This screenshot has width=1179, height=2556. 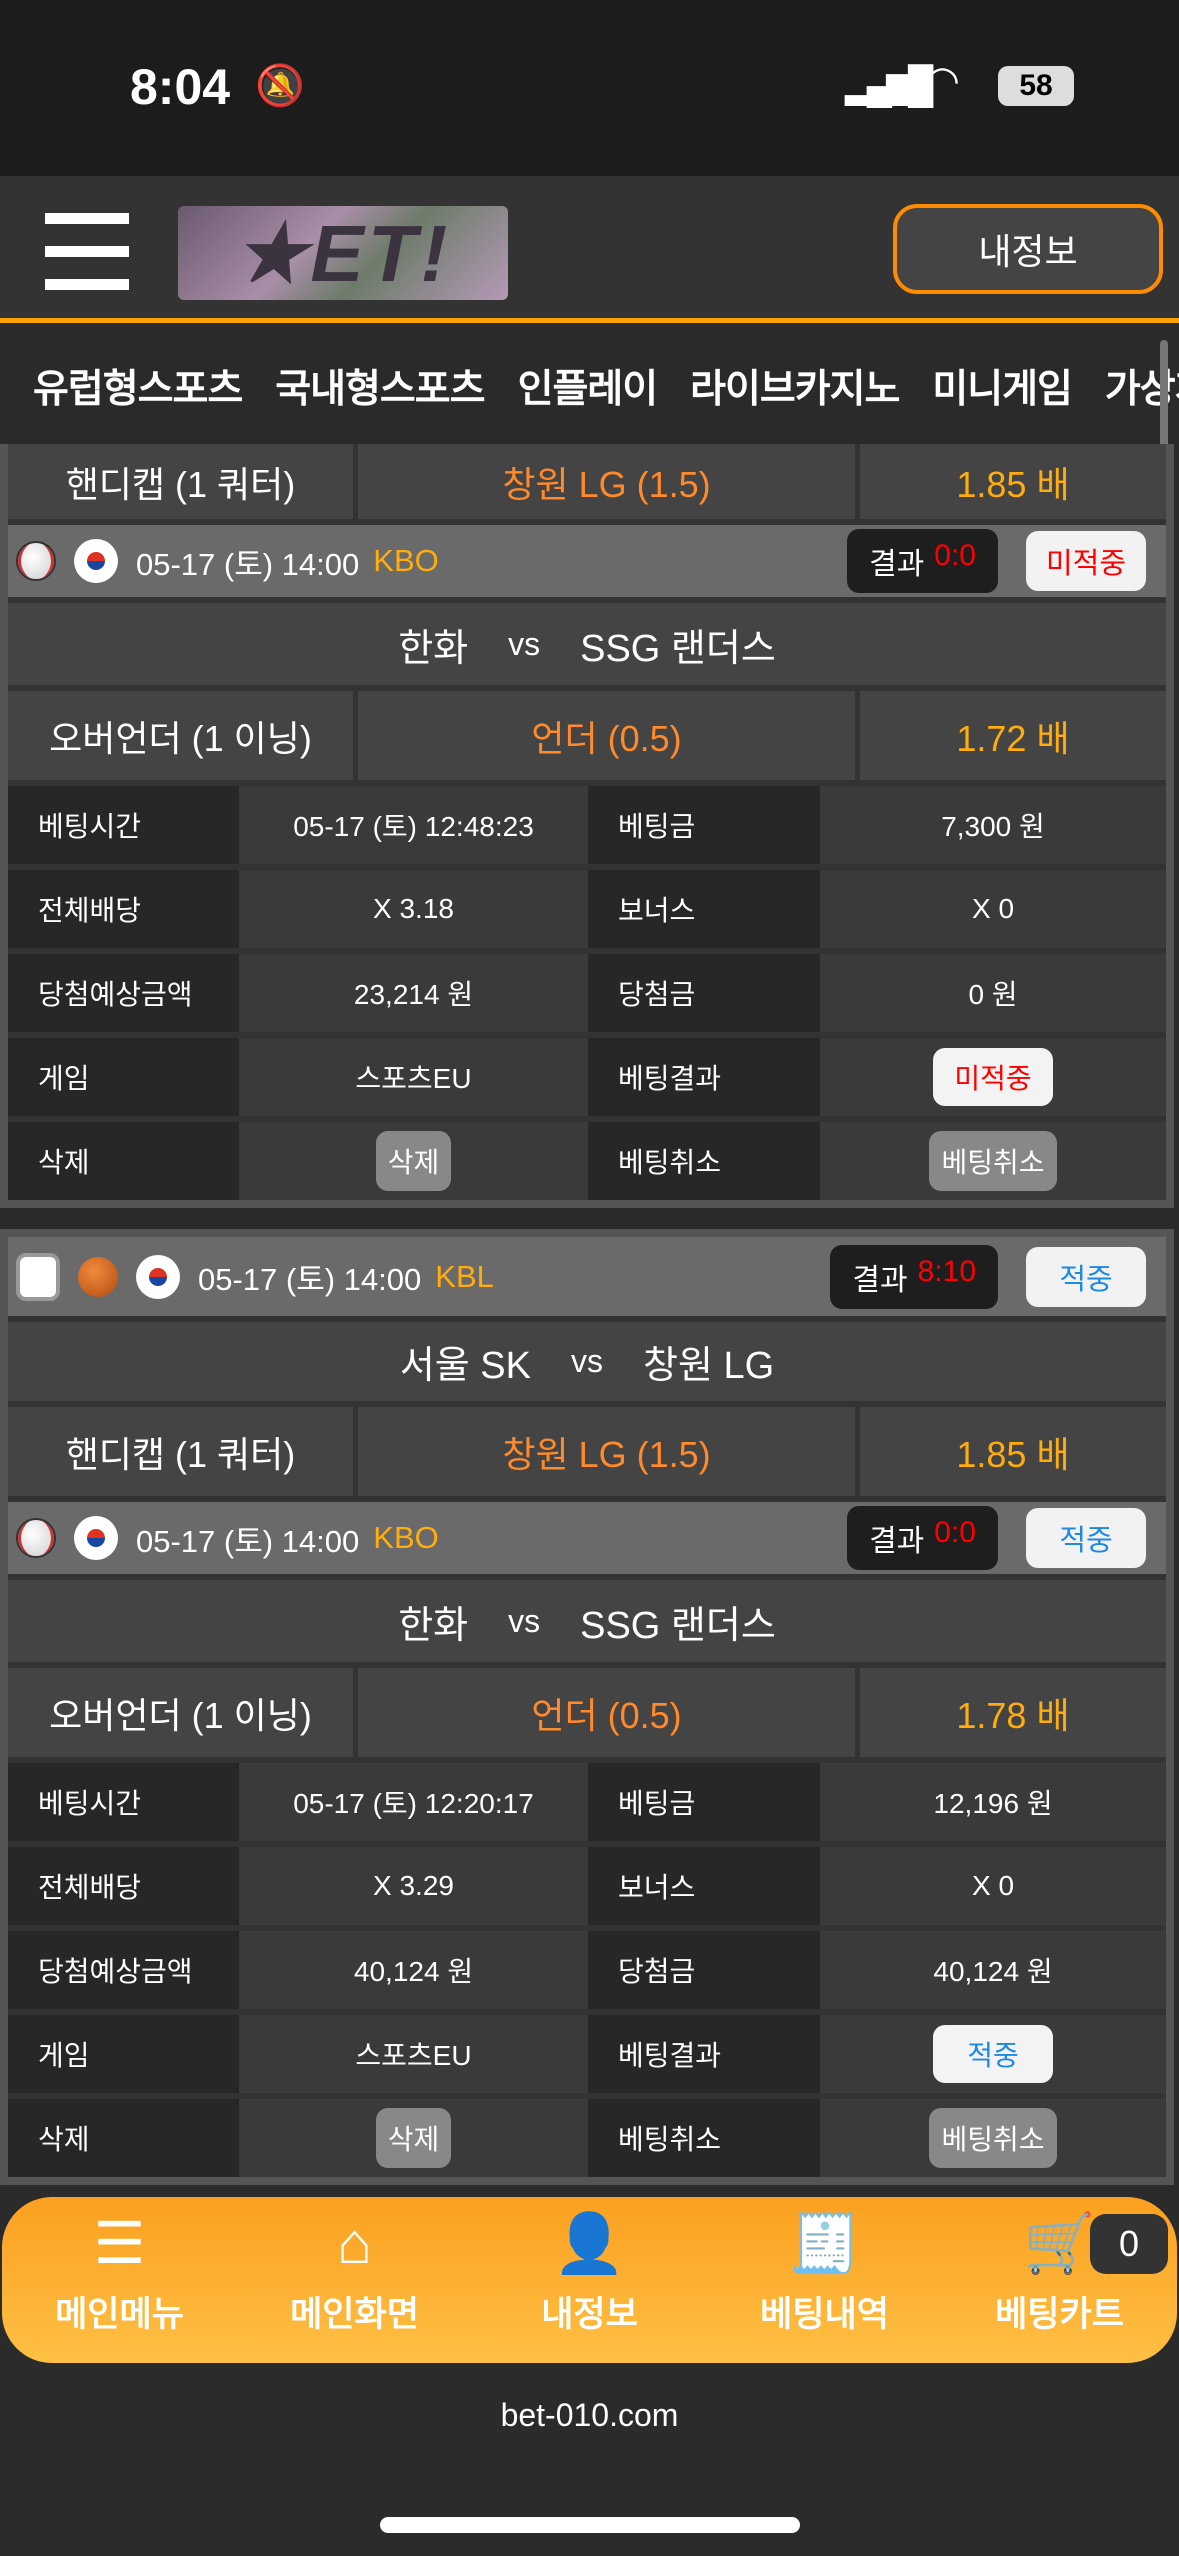 What do you see at coordinates (413, 993) in the screenshot?
I see `detail-value: 23,214 원` at bounding box center [413, 993].